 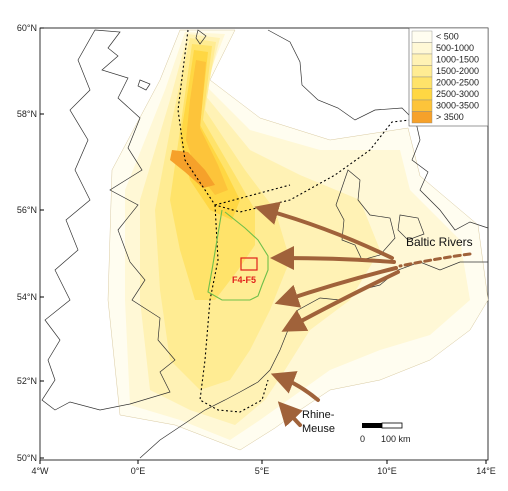 What do you see at coordinates (333, 258) in the screenshot?
I see `arrow-to-55n` at bounding box center [333, 258].